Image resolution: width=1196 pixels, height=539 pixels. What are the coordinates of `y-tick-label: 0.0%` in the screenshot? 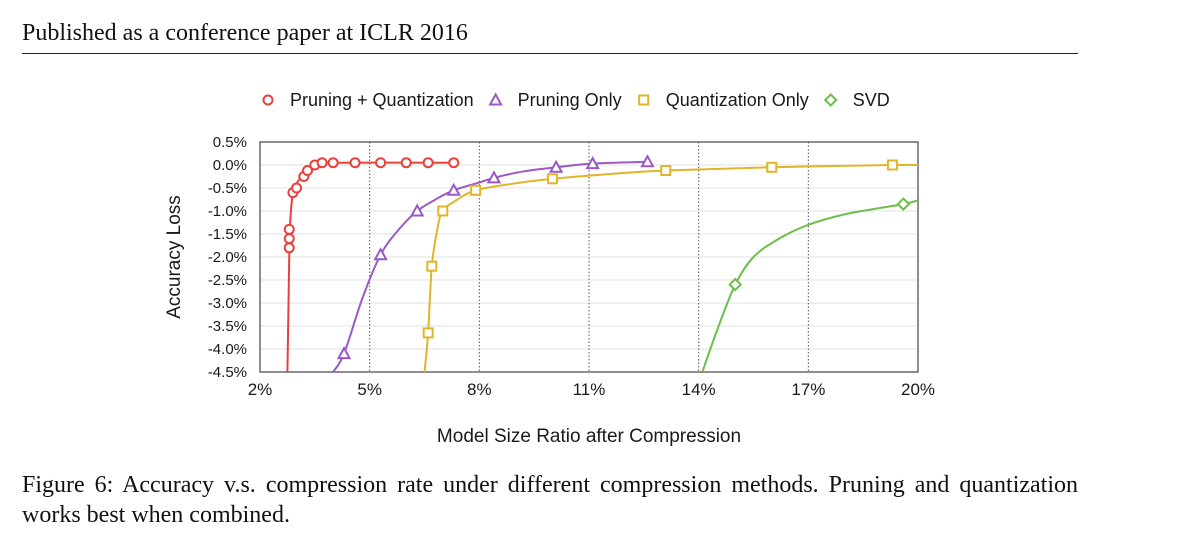 It's located at (230, 165).